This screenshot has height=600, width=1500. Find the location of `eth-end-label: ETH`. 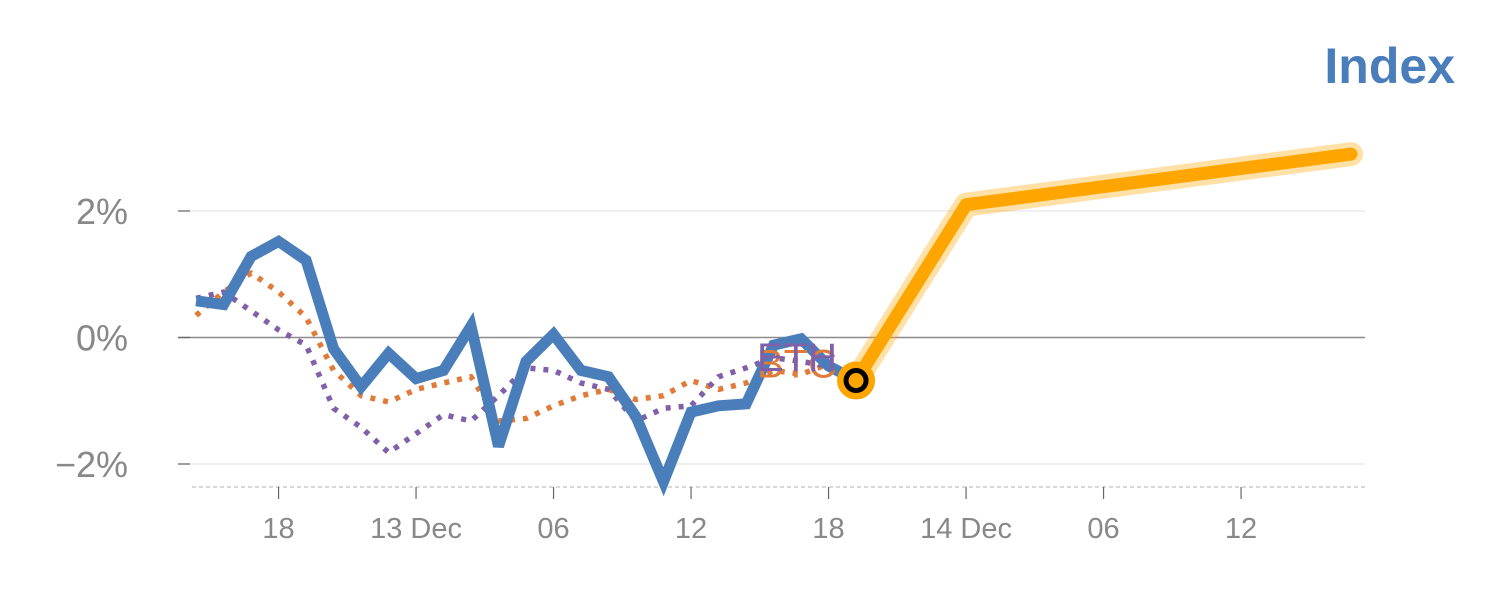

eth-end-label: ETH is located at coordinates (797, 358).